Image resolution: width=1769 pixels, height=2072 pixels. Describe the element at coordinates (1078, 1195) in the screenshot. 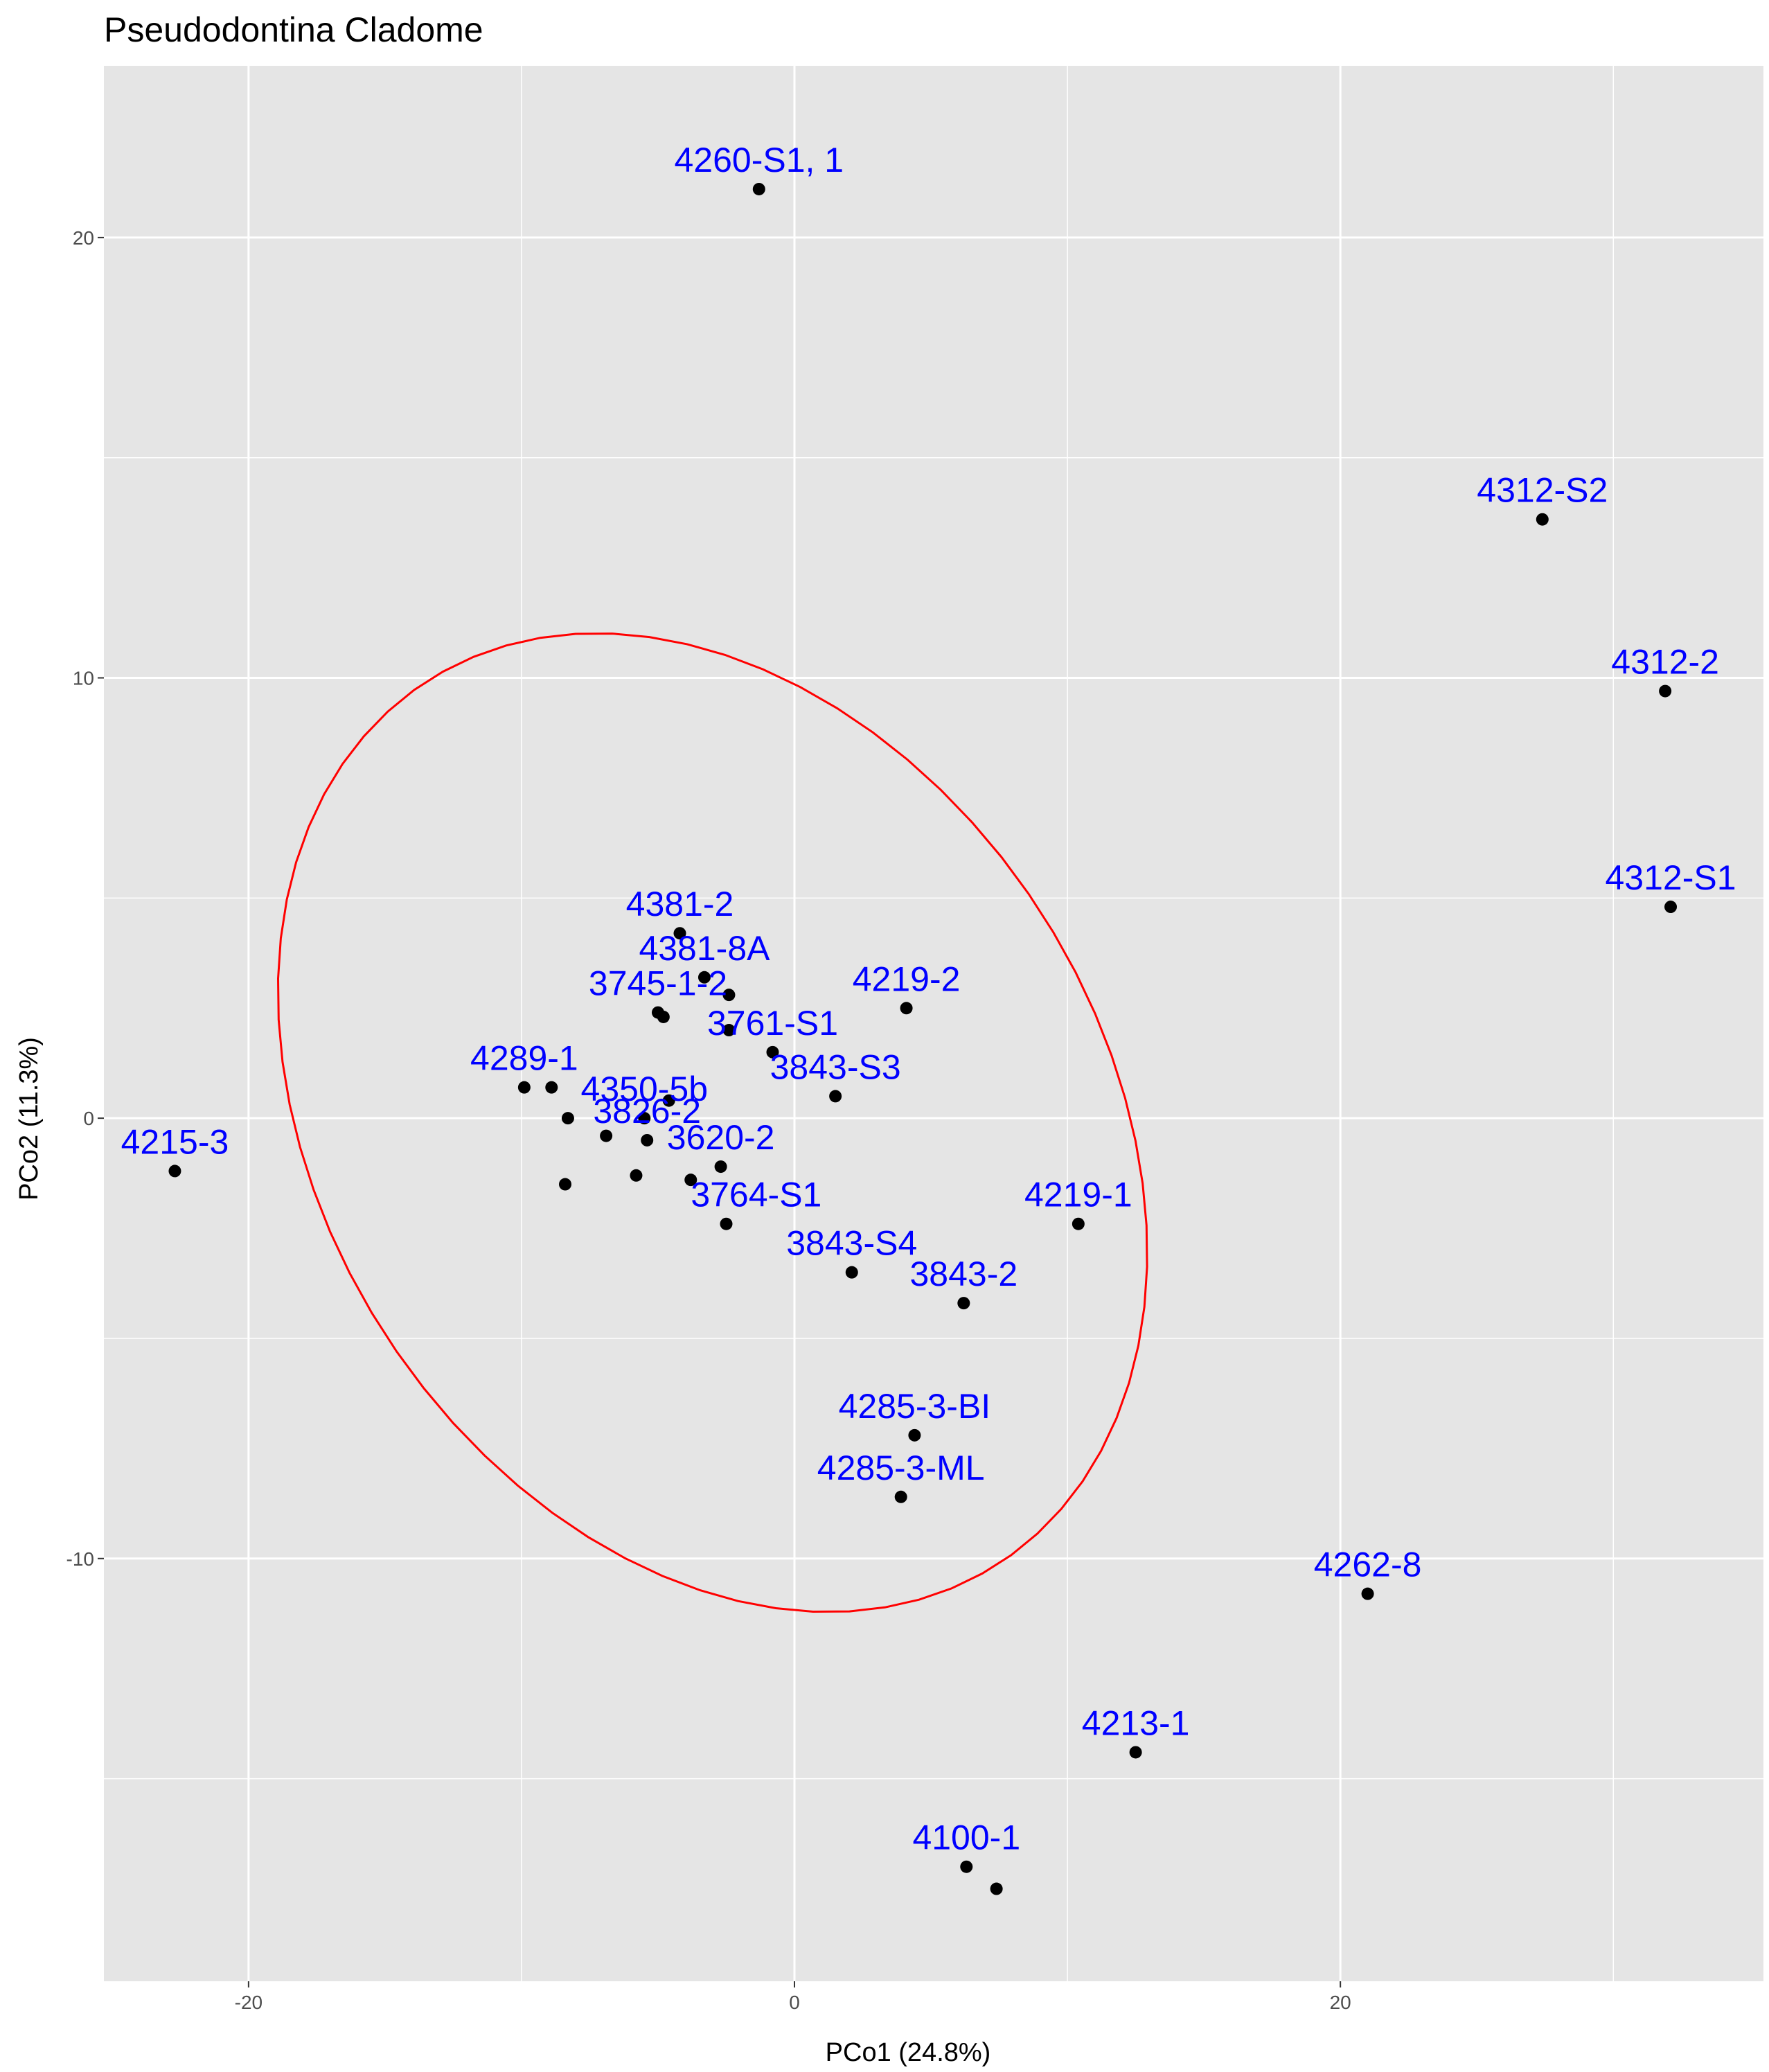

I see `point-label: 4219-1` at that location.